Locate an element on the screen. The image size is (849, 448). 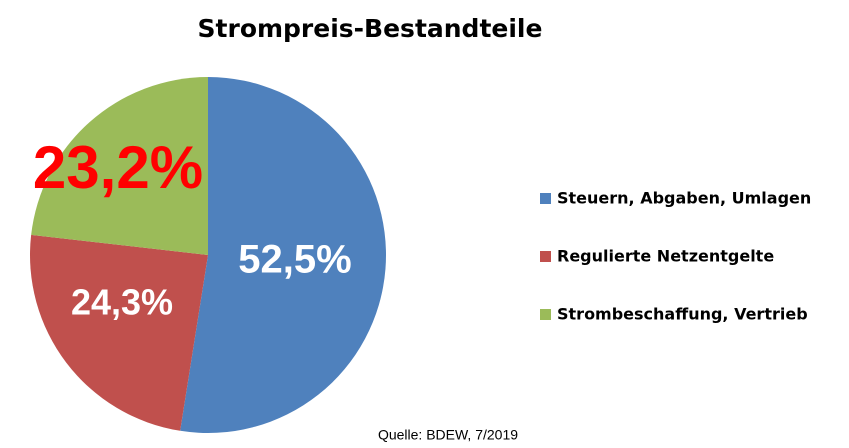
chart-title: Strompreis-Bestandteile is located at coordinates (370, 28).